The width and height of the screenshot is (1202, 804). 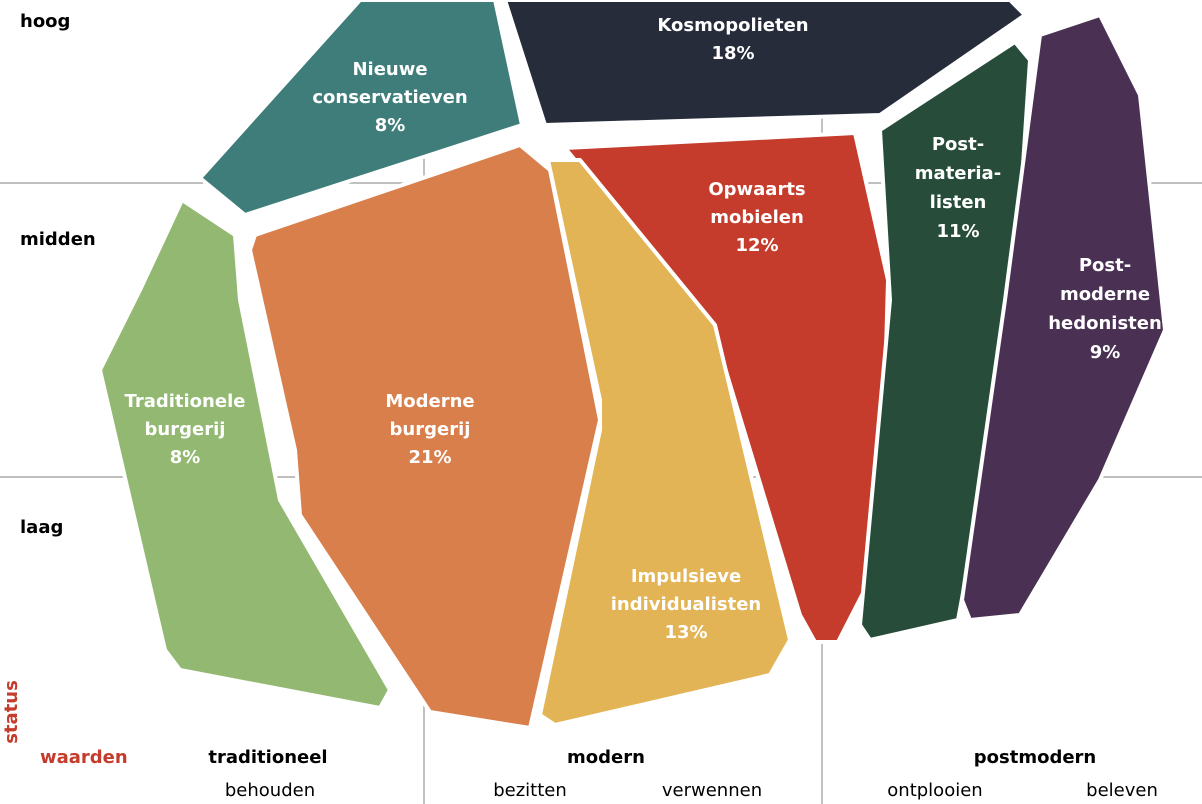 I want to click on x-group: modern, so click(x=606, y=757).